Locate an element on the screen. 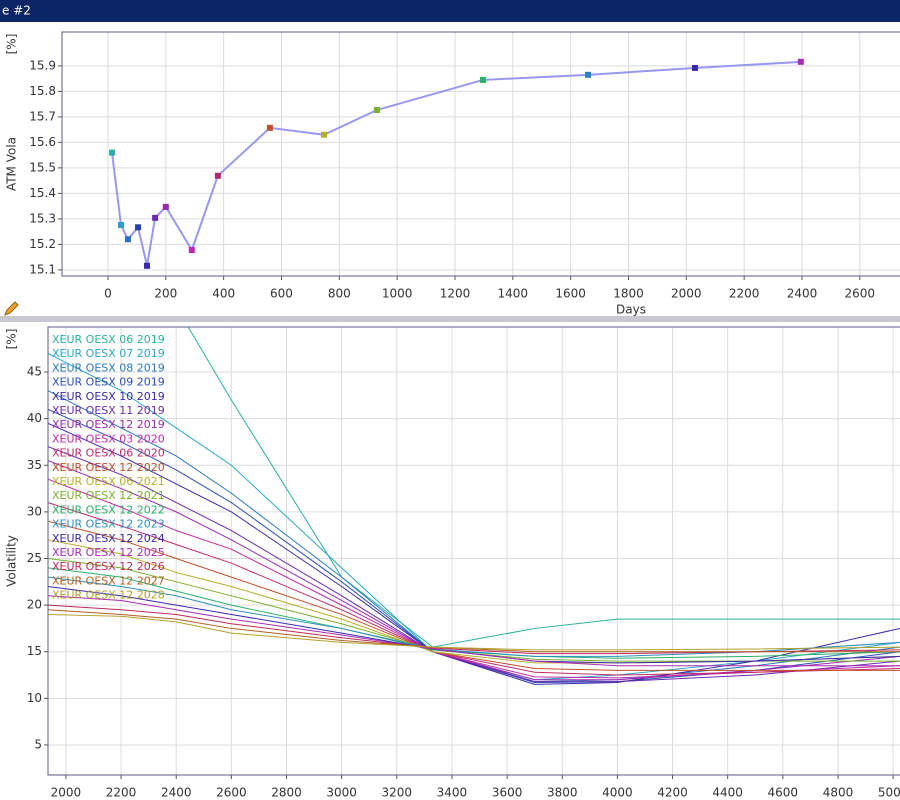  x-tick-label: 4600 is located at coordinates (783, 793).